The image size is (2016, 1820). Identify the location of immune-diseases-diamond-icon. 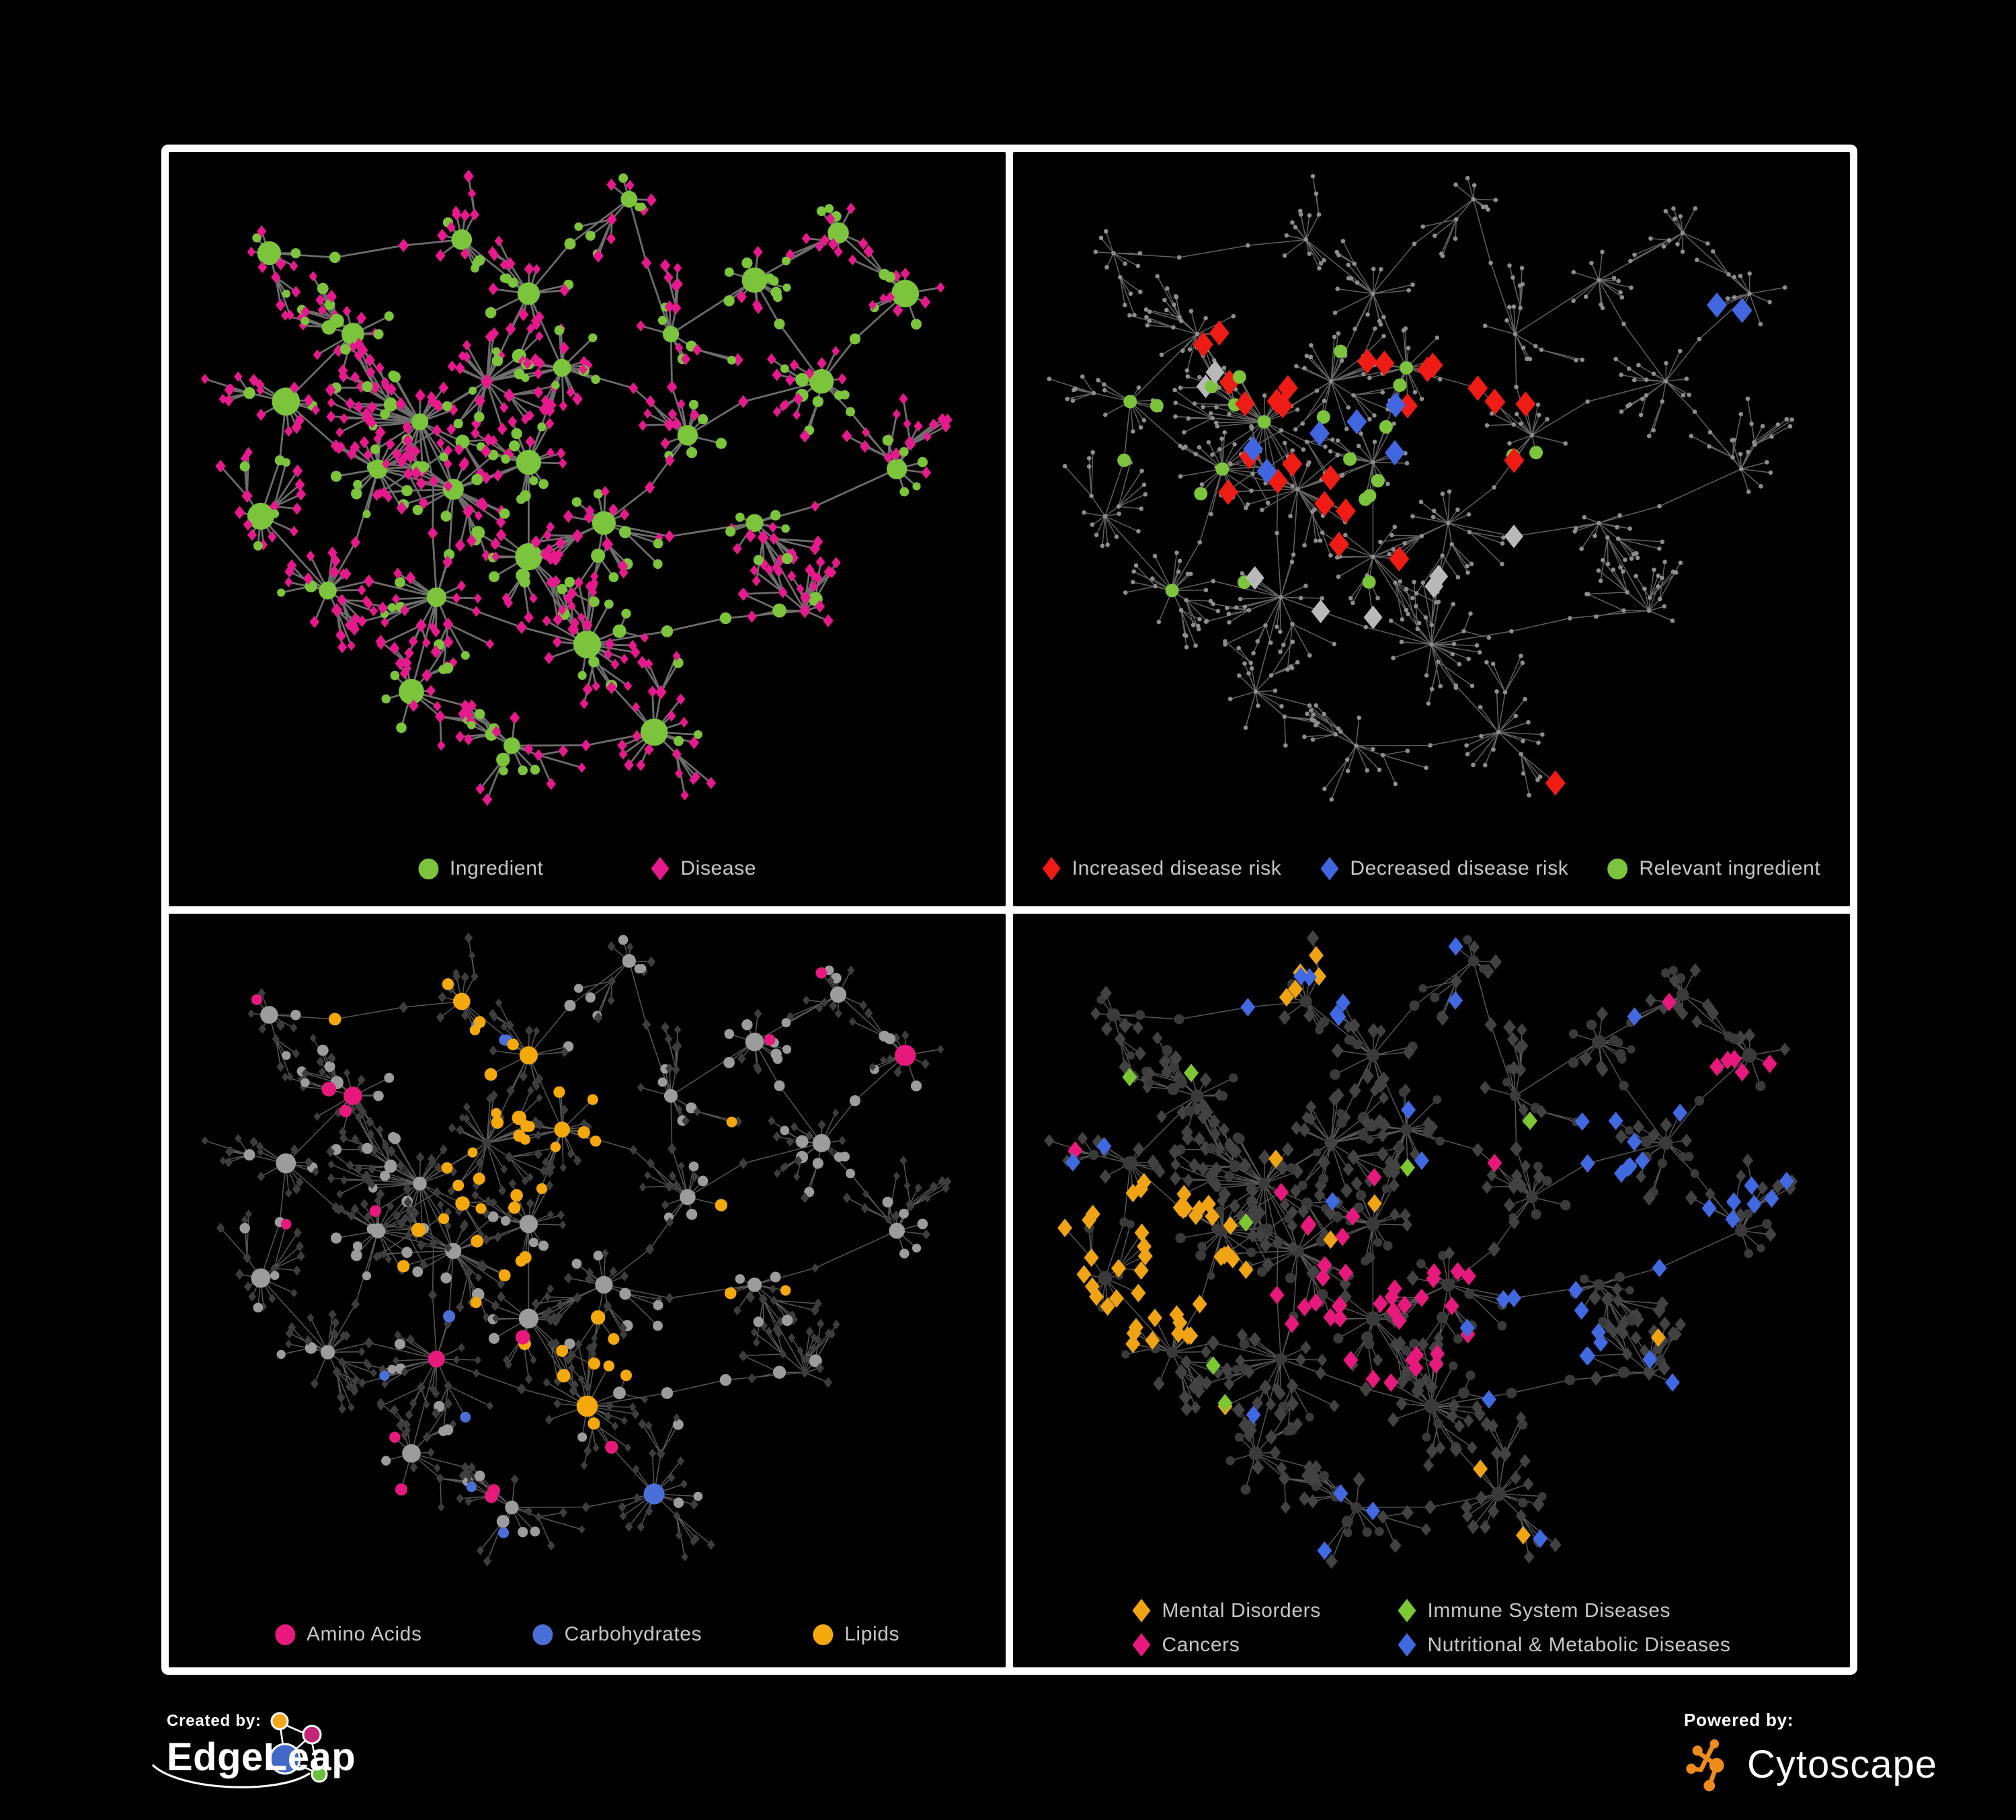
(1407, 1610).